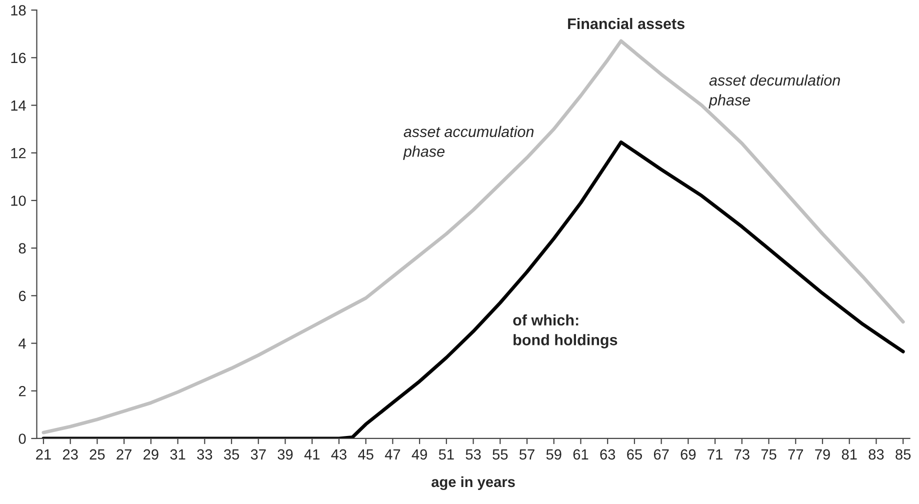  Describe the element at coordinates (258, 454) in the screenshot. I see `x-tick-label: 37` at that location.